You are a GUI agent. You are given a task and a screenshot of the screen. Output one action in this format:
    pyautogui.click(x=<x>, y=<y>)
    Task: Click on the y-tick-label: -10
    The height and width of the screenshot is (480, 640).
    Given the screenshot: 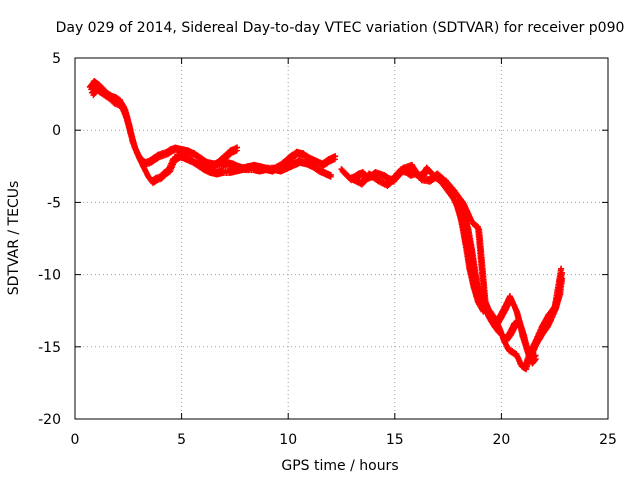 What is the action you would take?
    pyautogui.click(x=49, y=276)
    